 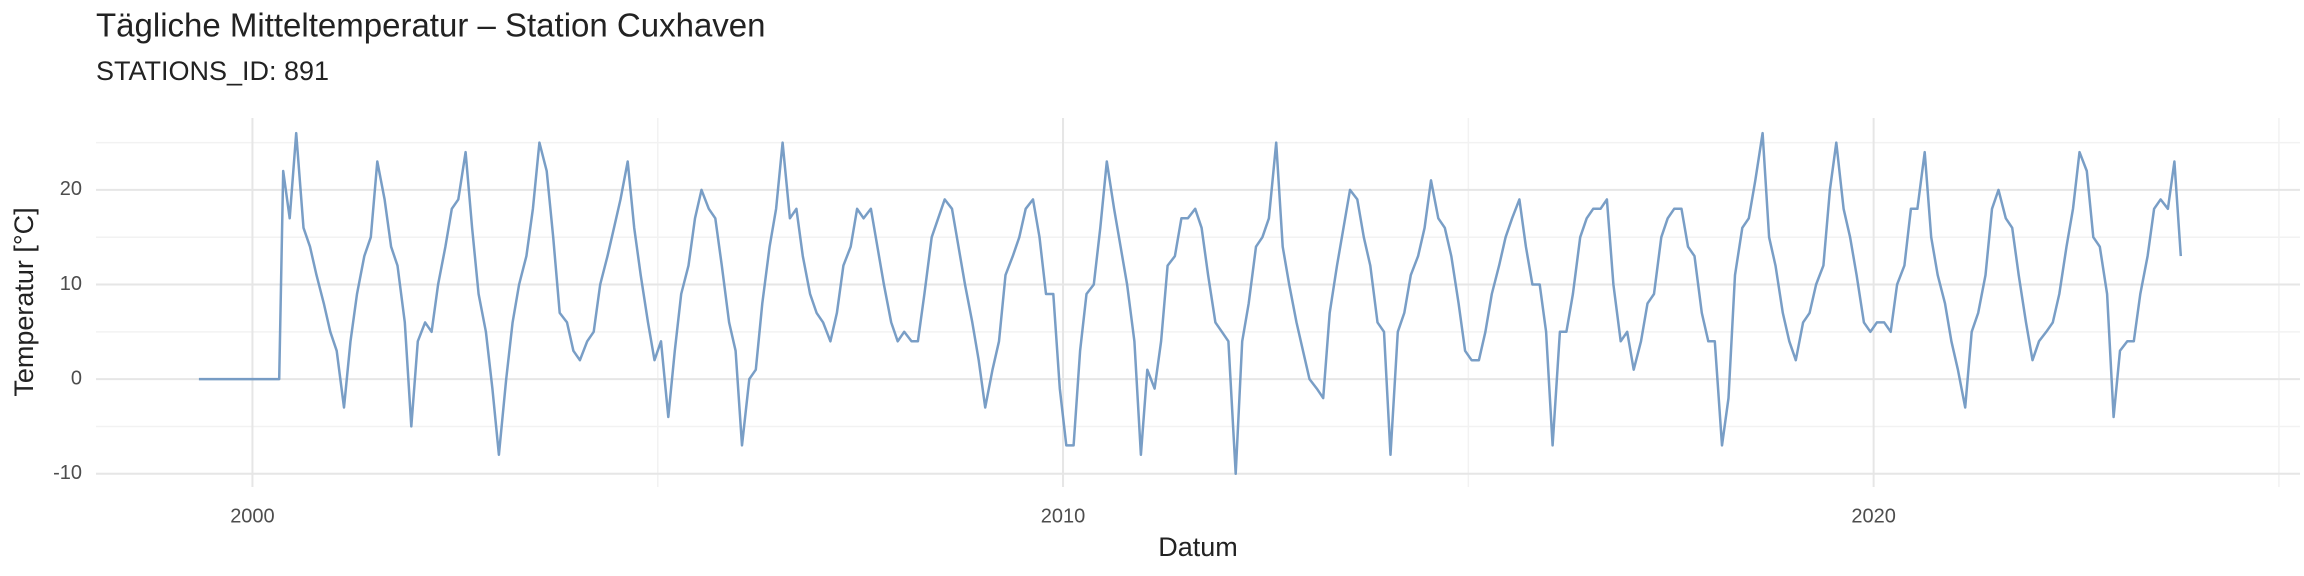 What do you see at coordinates (1873, 516) in the screenshot?
I see `x-tick-label: 2020` at bounding box center [1873, 516].